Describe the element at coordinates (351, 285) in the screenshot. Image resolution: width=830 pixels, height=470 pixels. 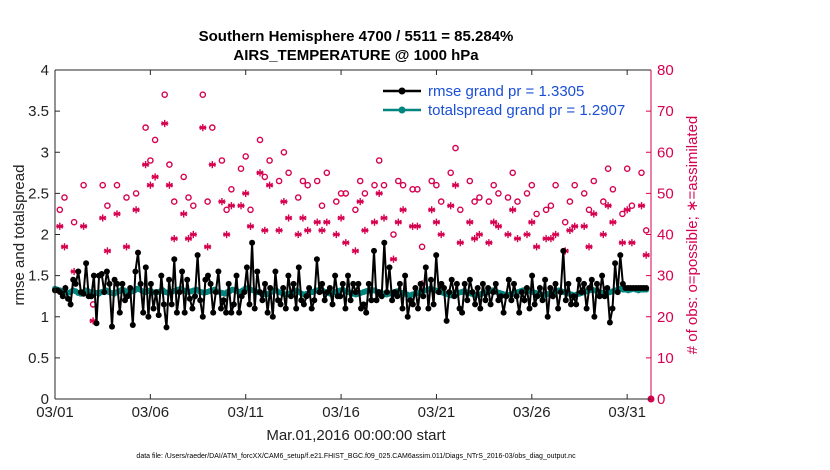
I see `rmse-series` at that location.